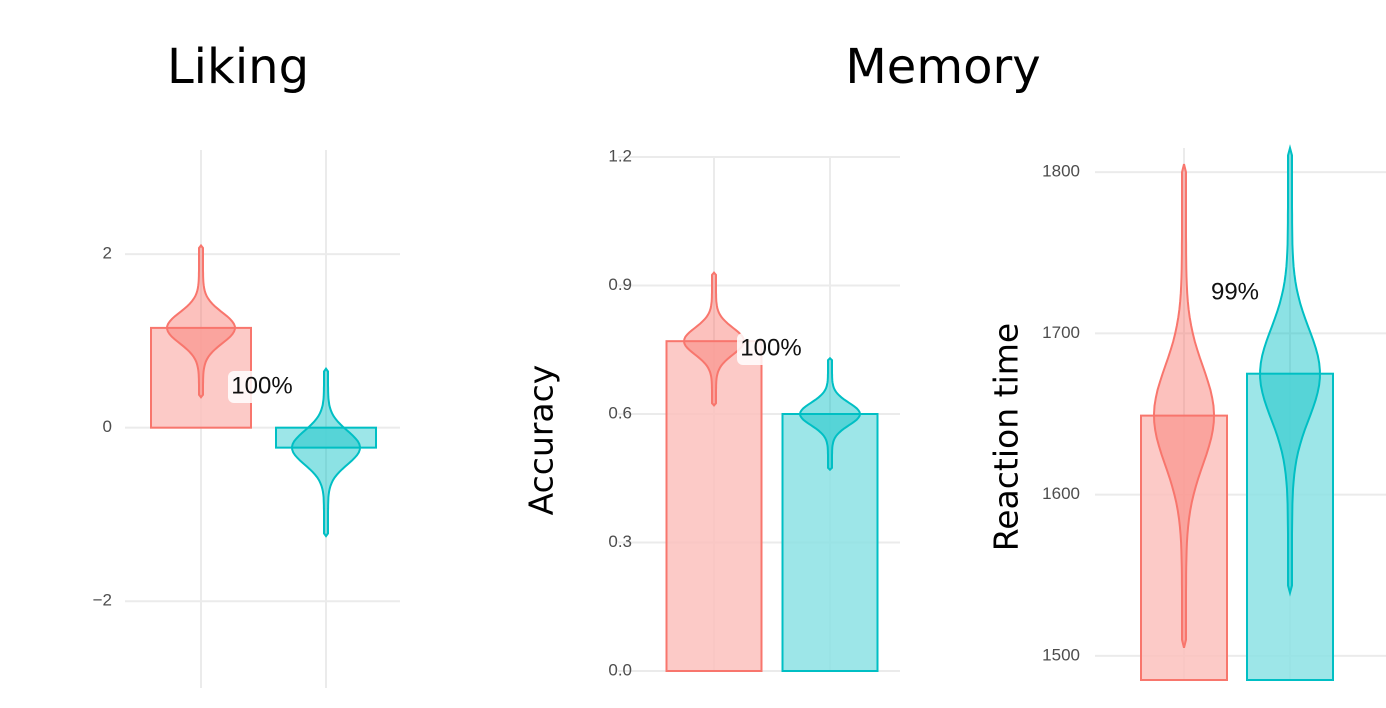 The image size is (1386, 708). What do you see at coordinates (102, 600) in the screenshot?
I see `y-tick-label: −2` at bounding box center [102, 600].